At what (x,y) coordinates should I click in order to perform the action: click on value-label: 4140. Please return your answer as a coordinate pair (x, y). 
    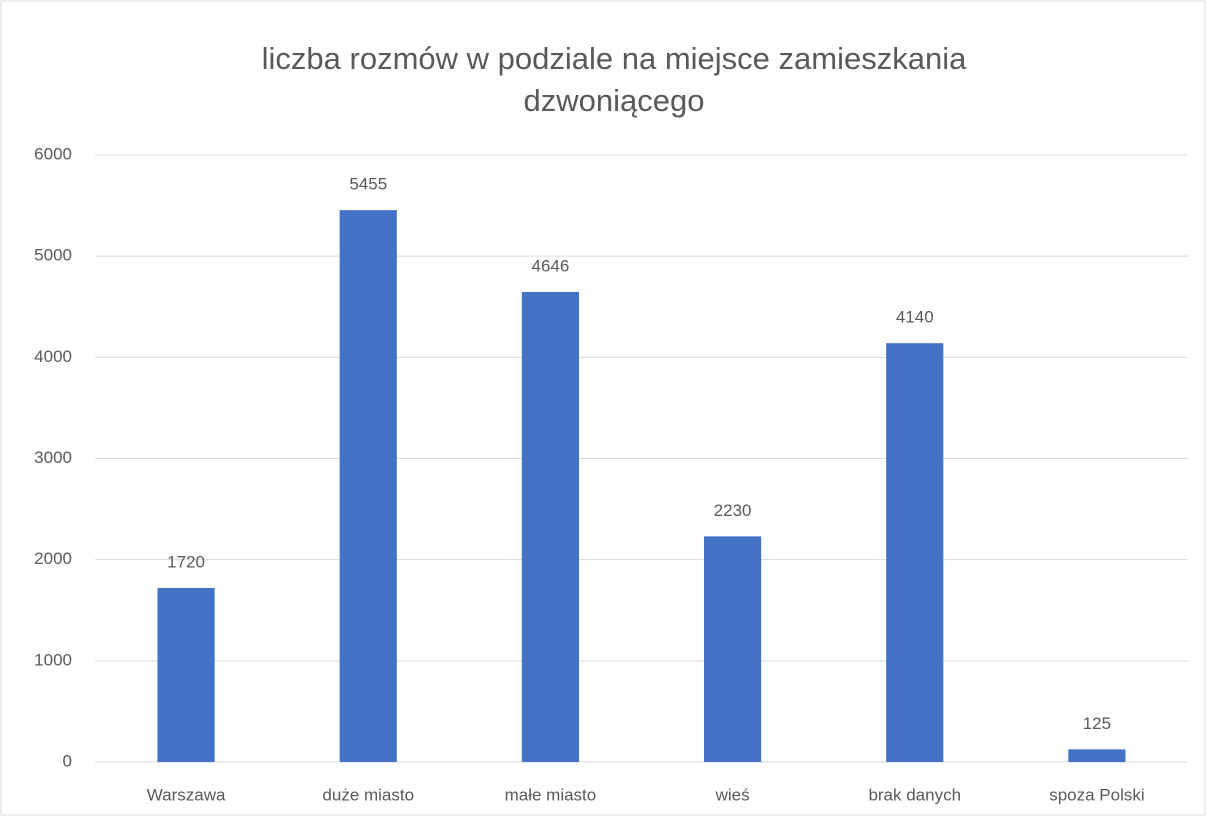
    Looking at the image, I should click on (915, 317).